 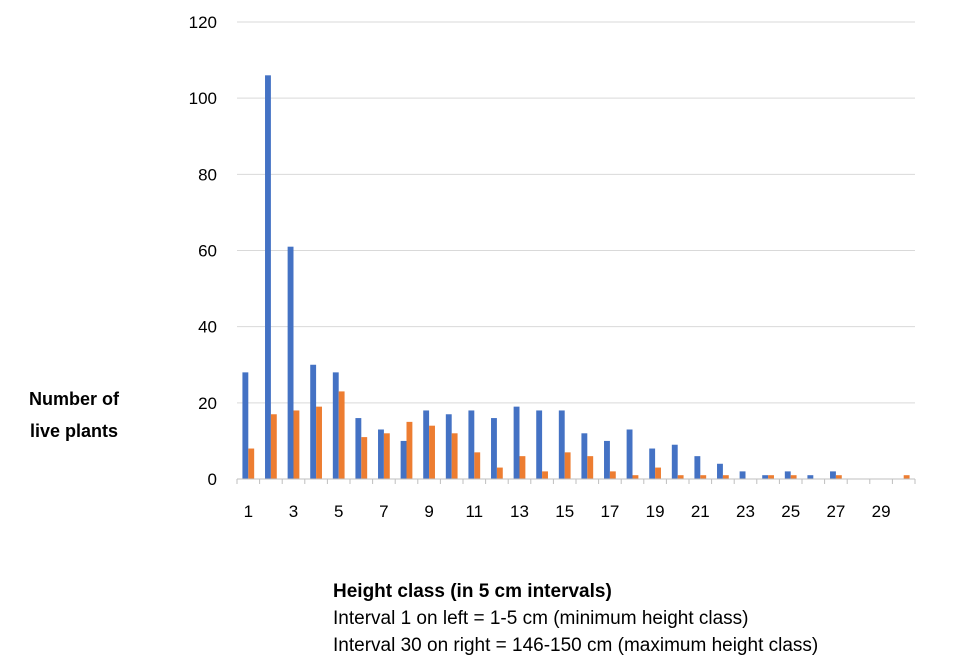 What do you see at coordinates (293, 511) in the screenshot?
I see `x-tick-label: 3` at bounding box center [293, 511].